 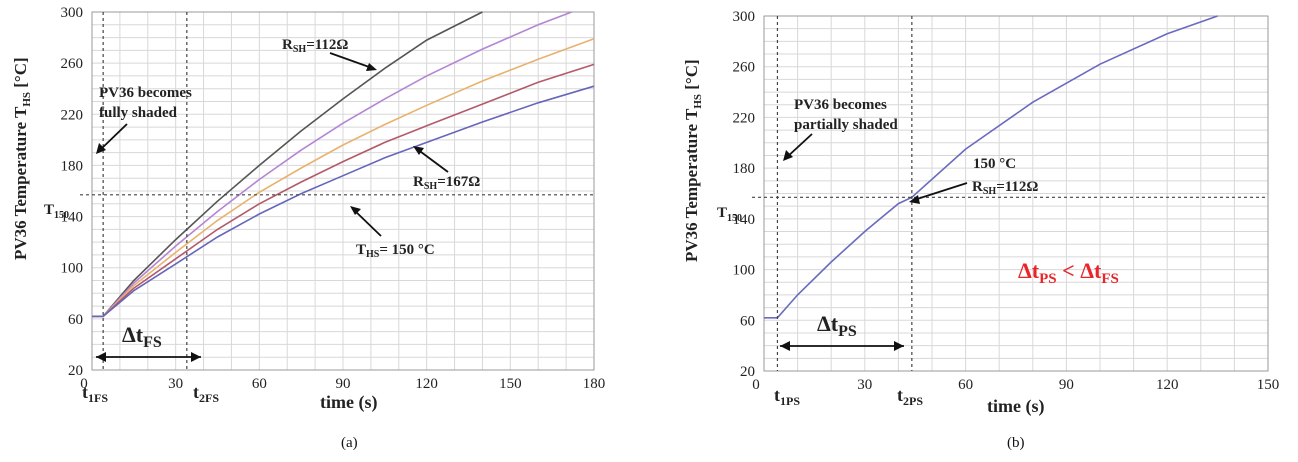 I want to click on chart-a-rsh-top-label: RSH=112Ω, so click(x=315, y=46).